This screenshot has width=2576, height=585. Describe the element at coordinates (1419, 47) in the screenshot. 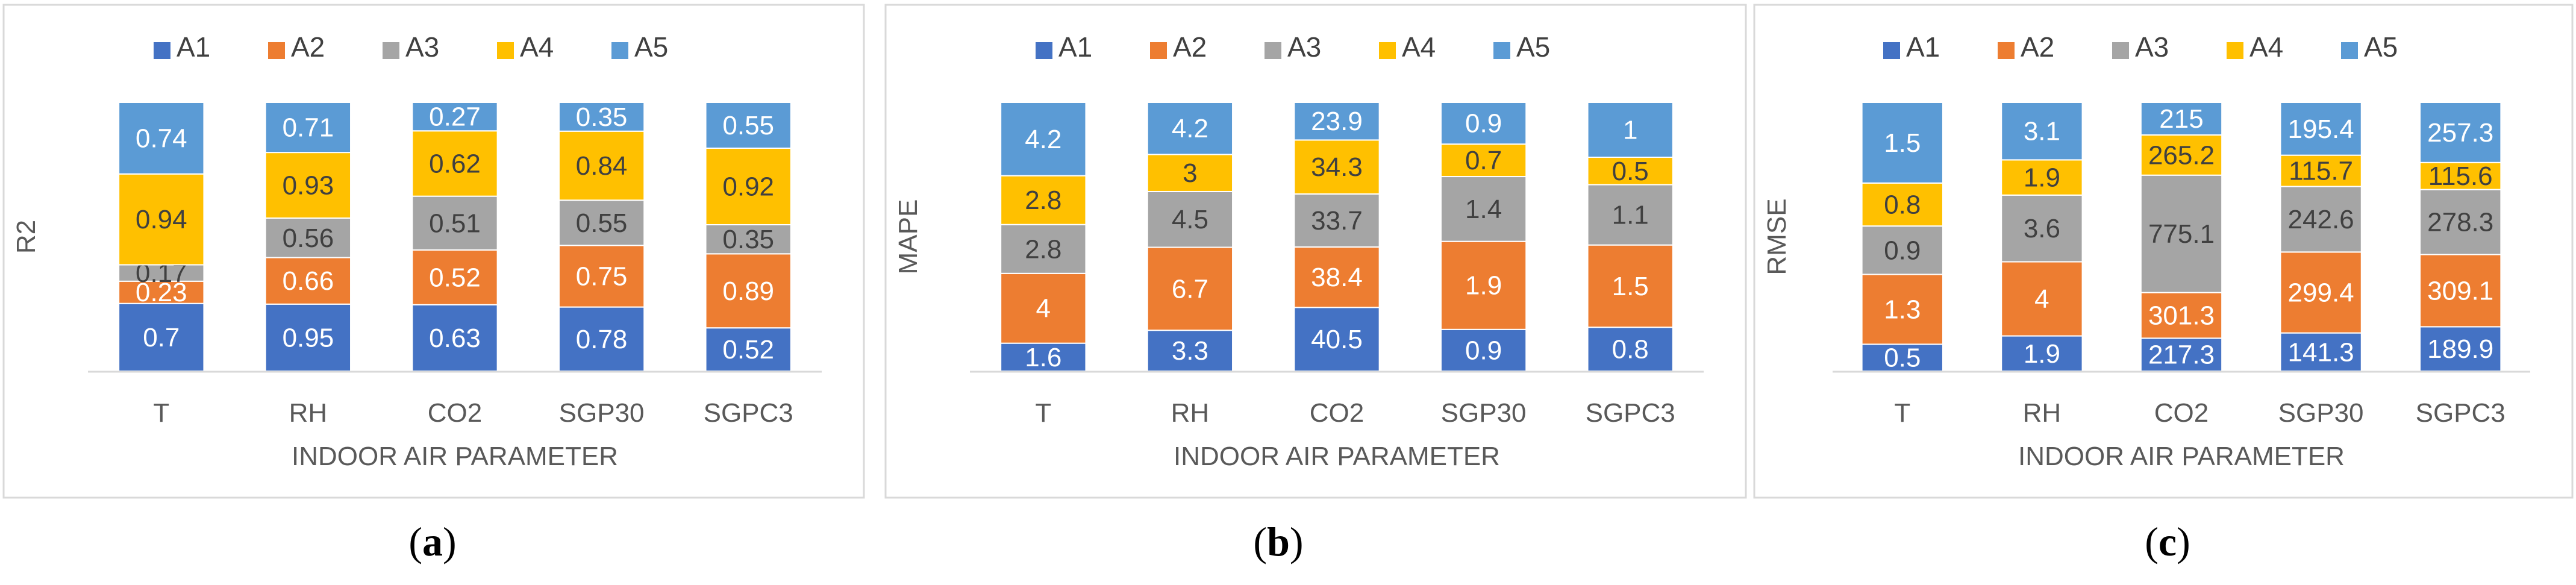

I see `legend-label-a4: A4` at that location.